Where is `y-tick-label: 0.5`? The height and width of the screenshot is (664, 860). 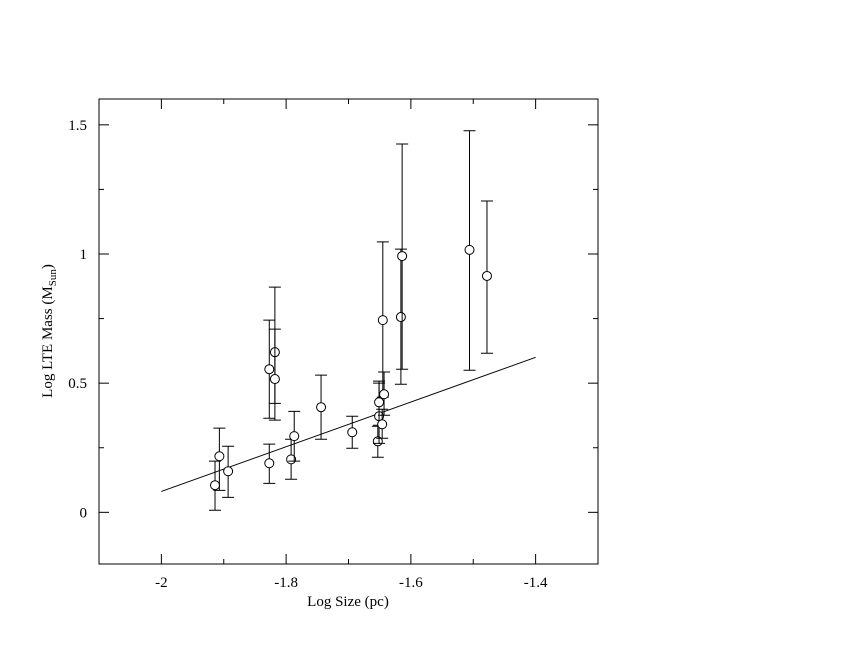
y-tick-label: 0.5 is located at coordinates (77, 384).